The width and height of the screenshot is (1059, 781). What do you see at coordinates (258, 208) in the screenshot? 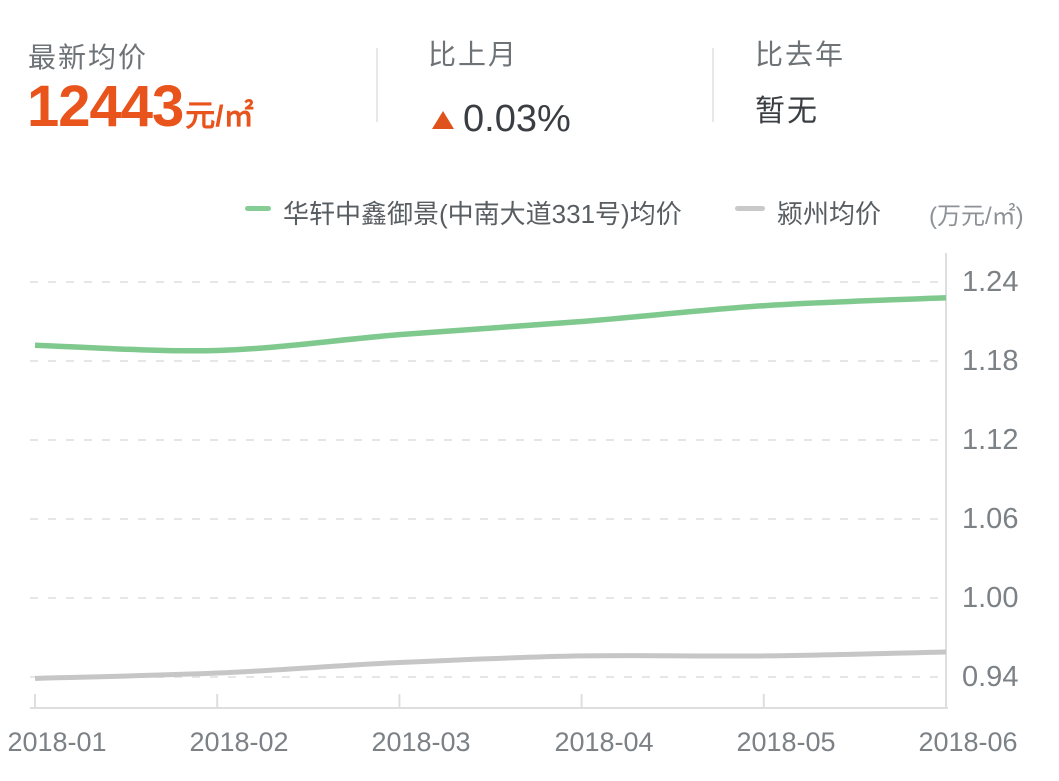
I see `legend-line-icon-green` at bounding box center [258, 208].